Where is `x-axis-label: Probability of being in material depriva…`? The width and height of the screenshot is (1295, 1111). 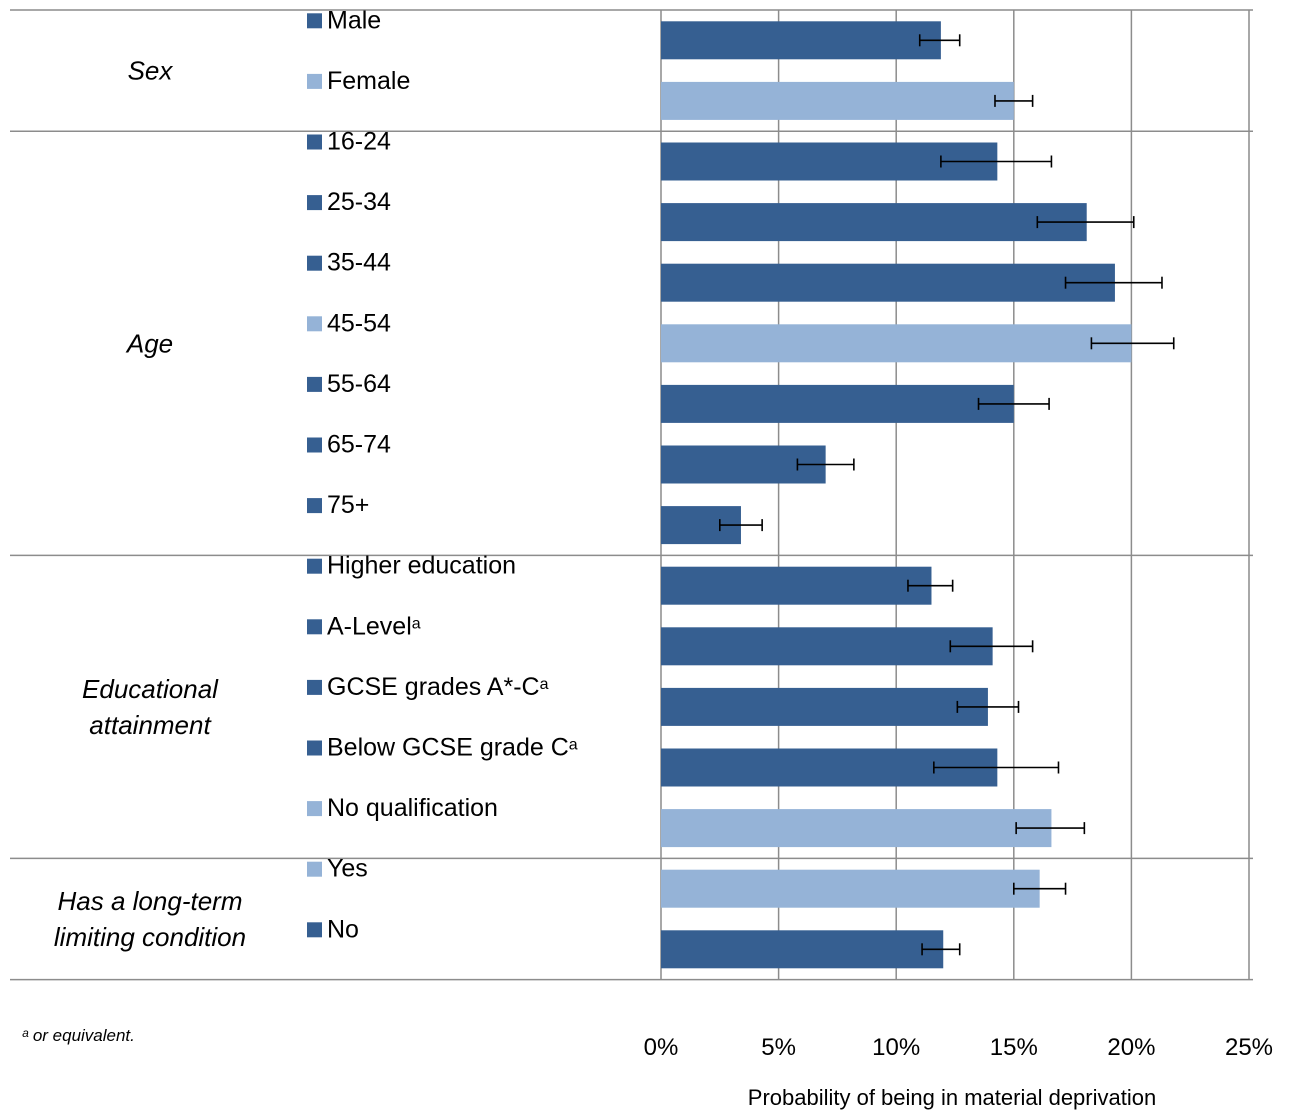 x-axis-label: Probability of being in material depriva… is located at coordinates (952, 1097).